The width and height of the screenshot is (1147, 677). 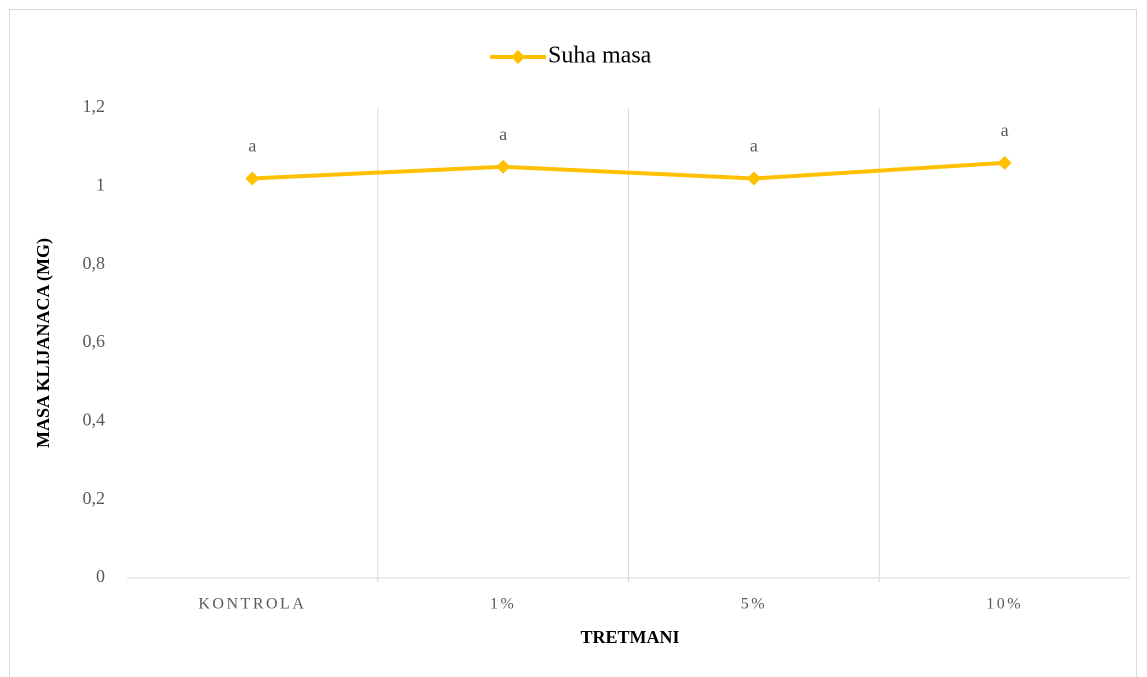 I want to click on x-tick-label: 1%, so click(x=503, y=604).